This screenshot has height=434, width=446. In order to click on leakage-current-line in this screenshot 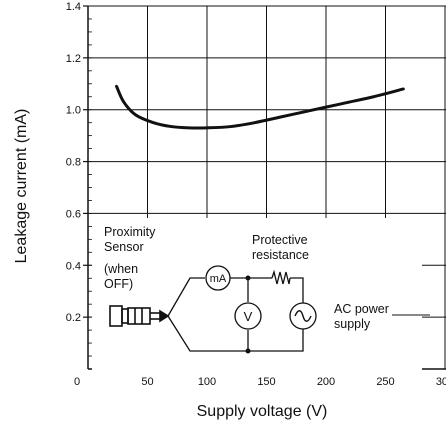, I will do `click(260, 107)`.